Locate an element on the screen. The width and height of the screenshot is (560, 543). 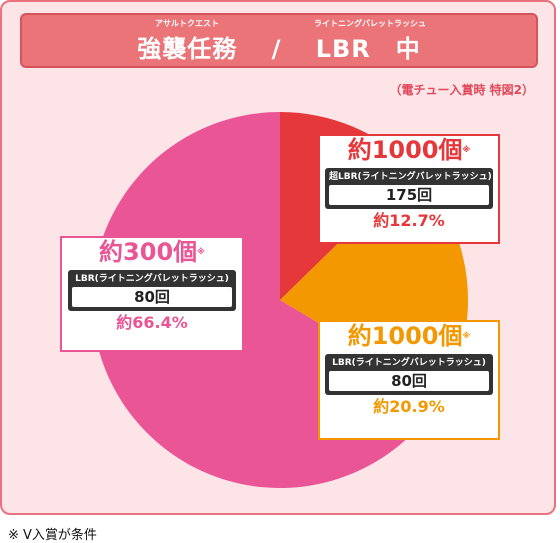
slice-label-super-lbr: 約1000個※ 超LBR(ライトニングバレットラッシュ) 175回 約12.7% is located at coordinates (409, 189).